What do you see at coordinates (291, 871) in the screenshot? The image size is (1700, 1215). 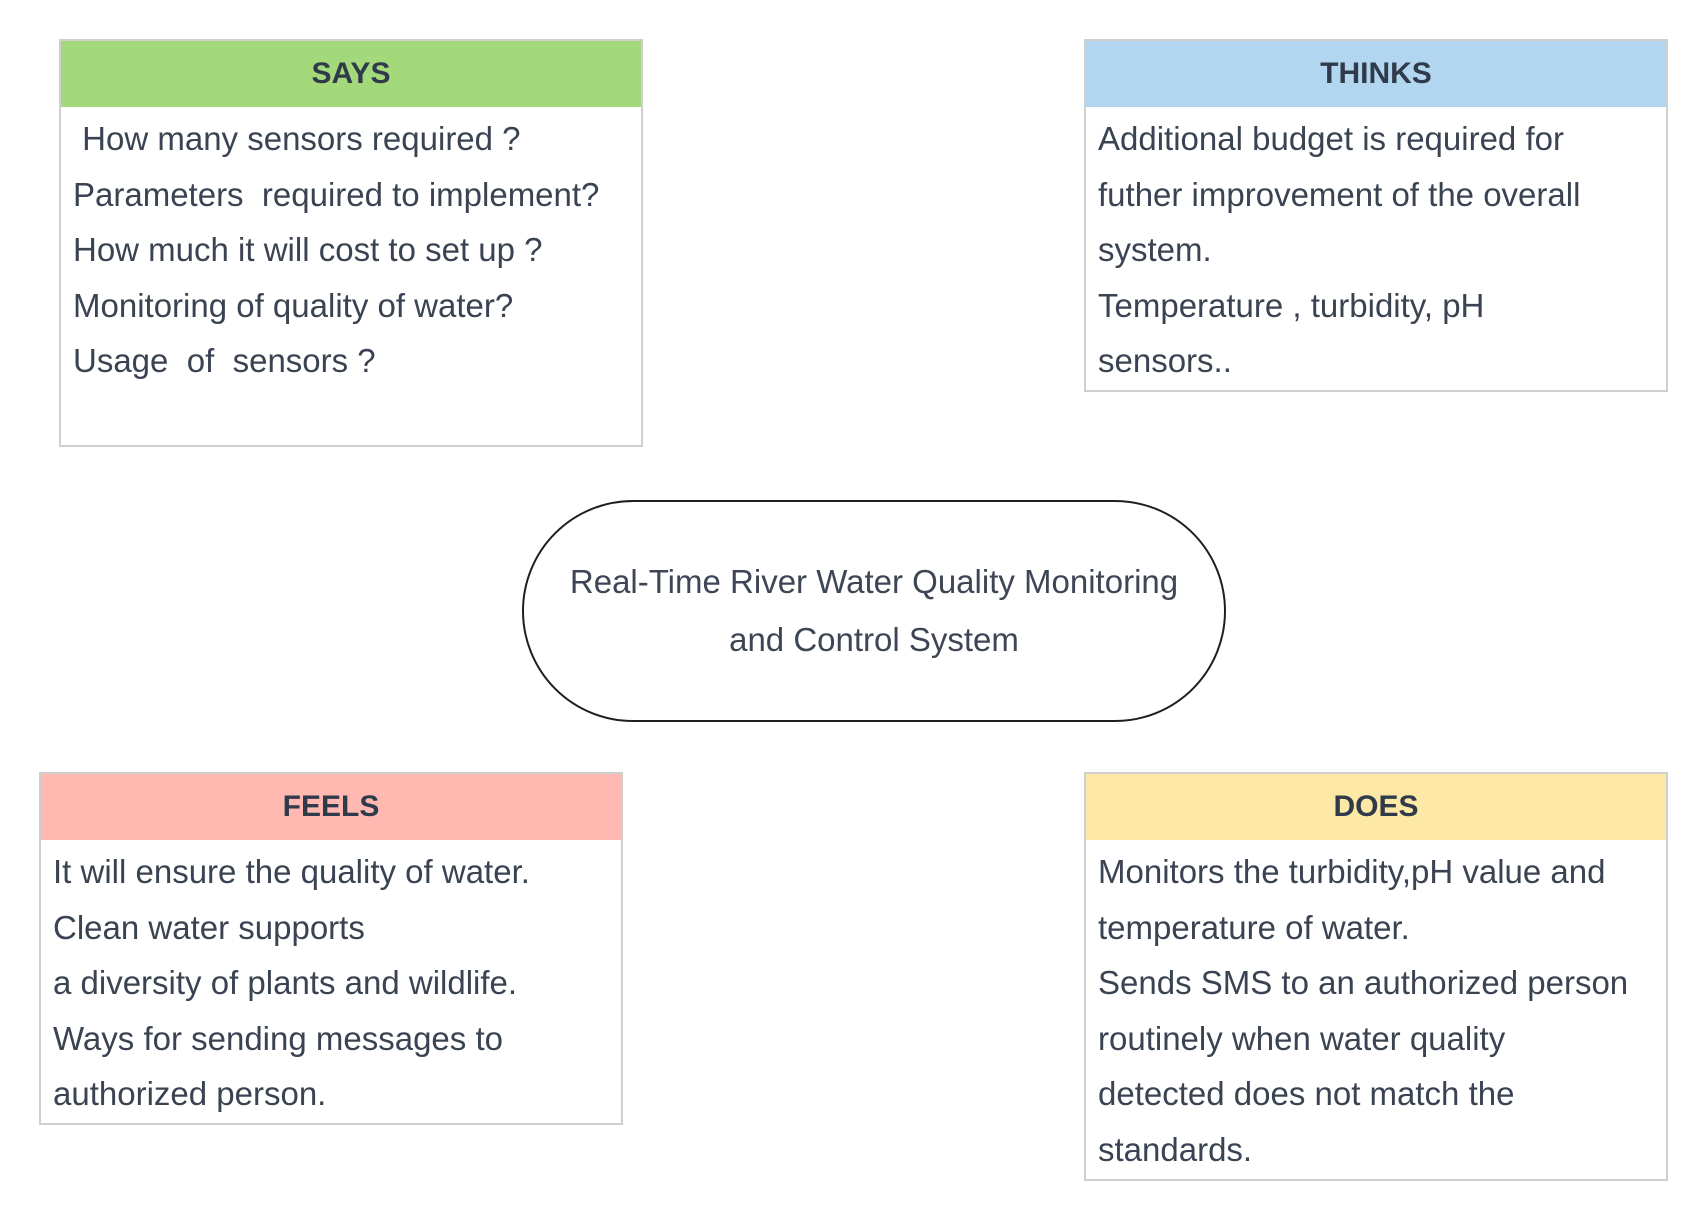 I see `feels-line: It will ensure the quality of water.` at bounding box center [291, 871].